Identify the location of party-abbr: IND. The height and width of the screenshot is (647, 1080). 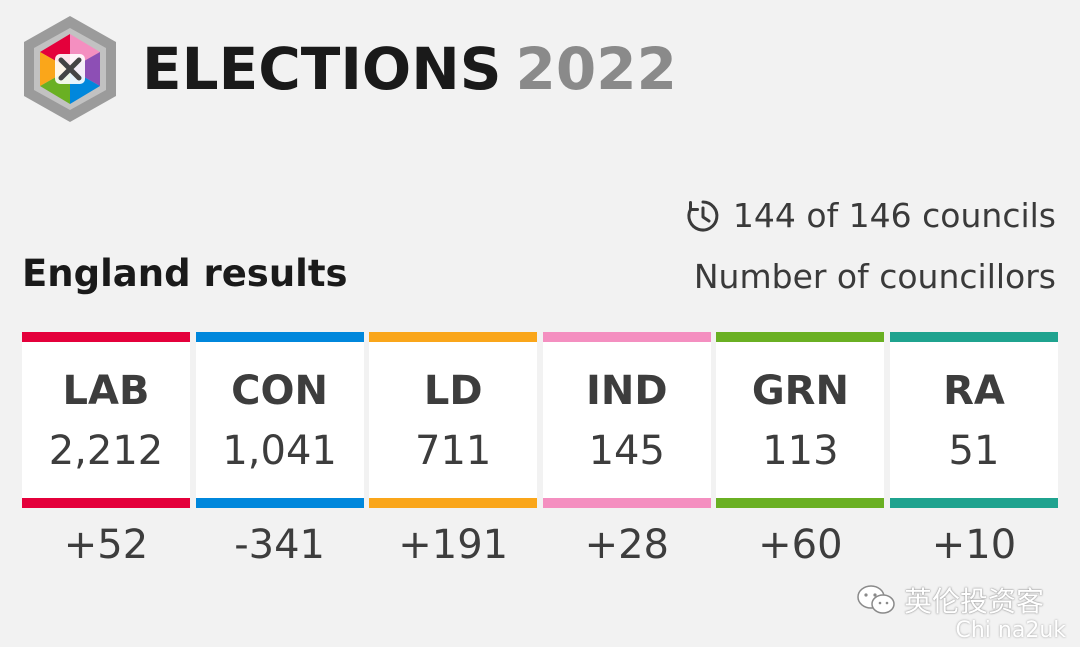
(627, 391).